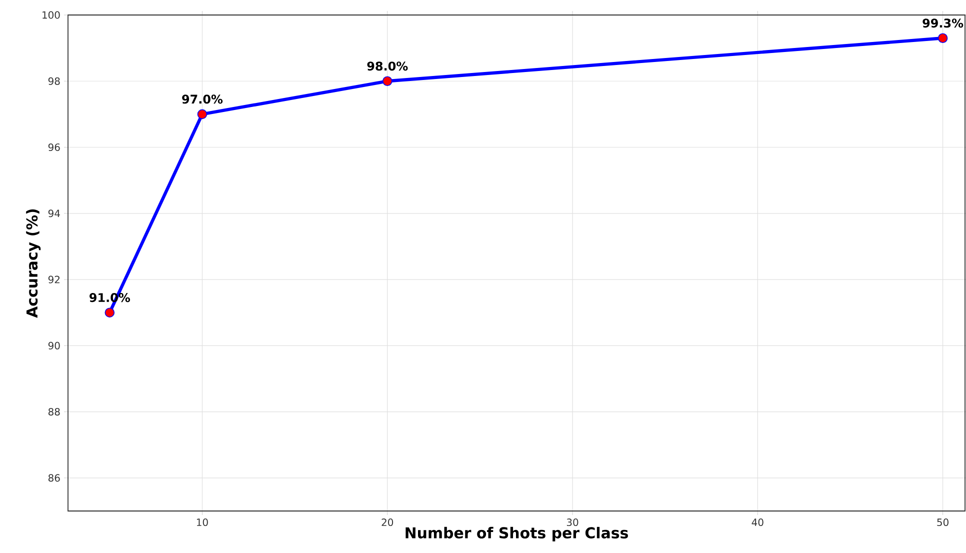 The image size is (966, 553). What do you see at coordinates (54, 81) in the screenshot?
I see `y-tick-label: 98` at bounding box center [54, 81].